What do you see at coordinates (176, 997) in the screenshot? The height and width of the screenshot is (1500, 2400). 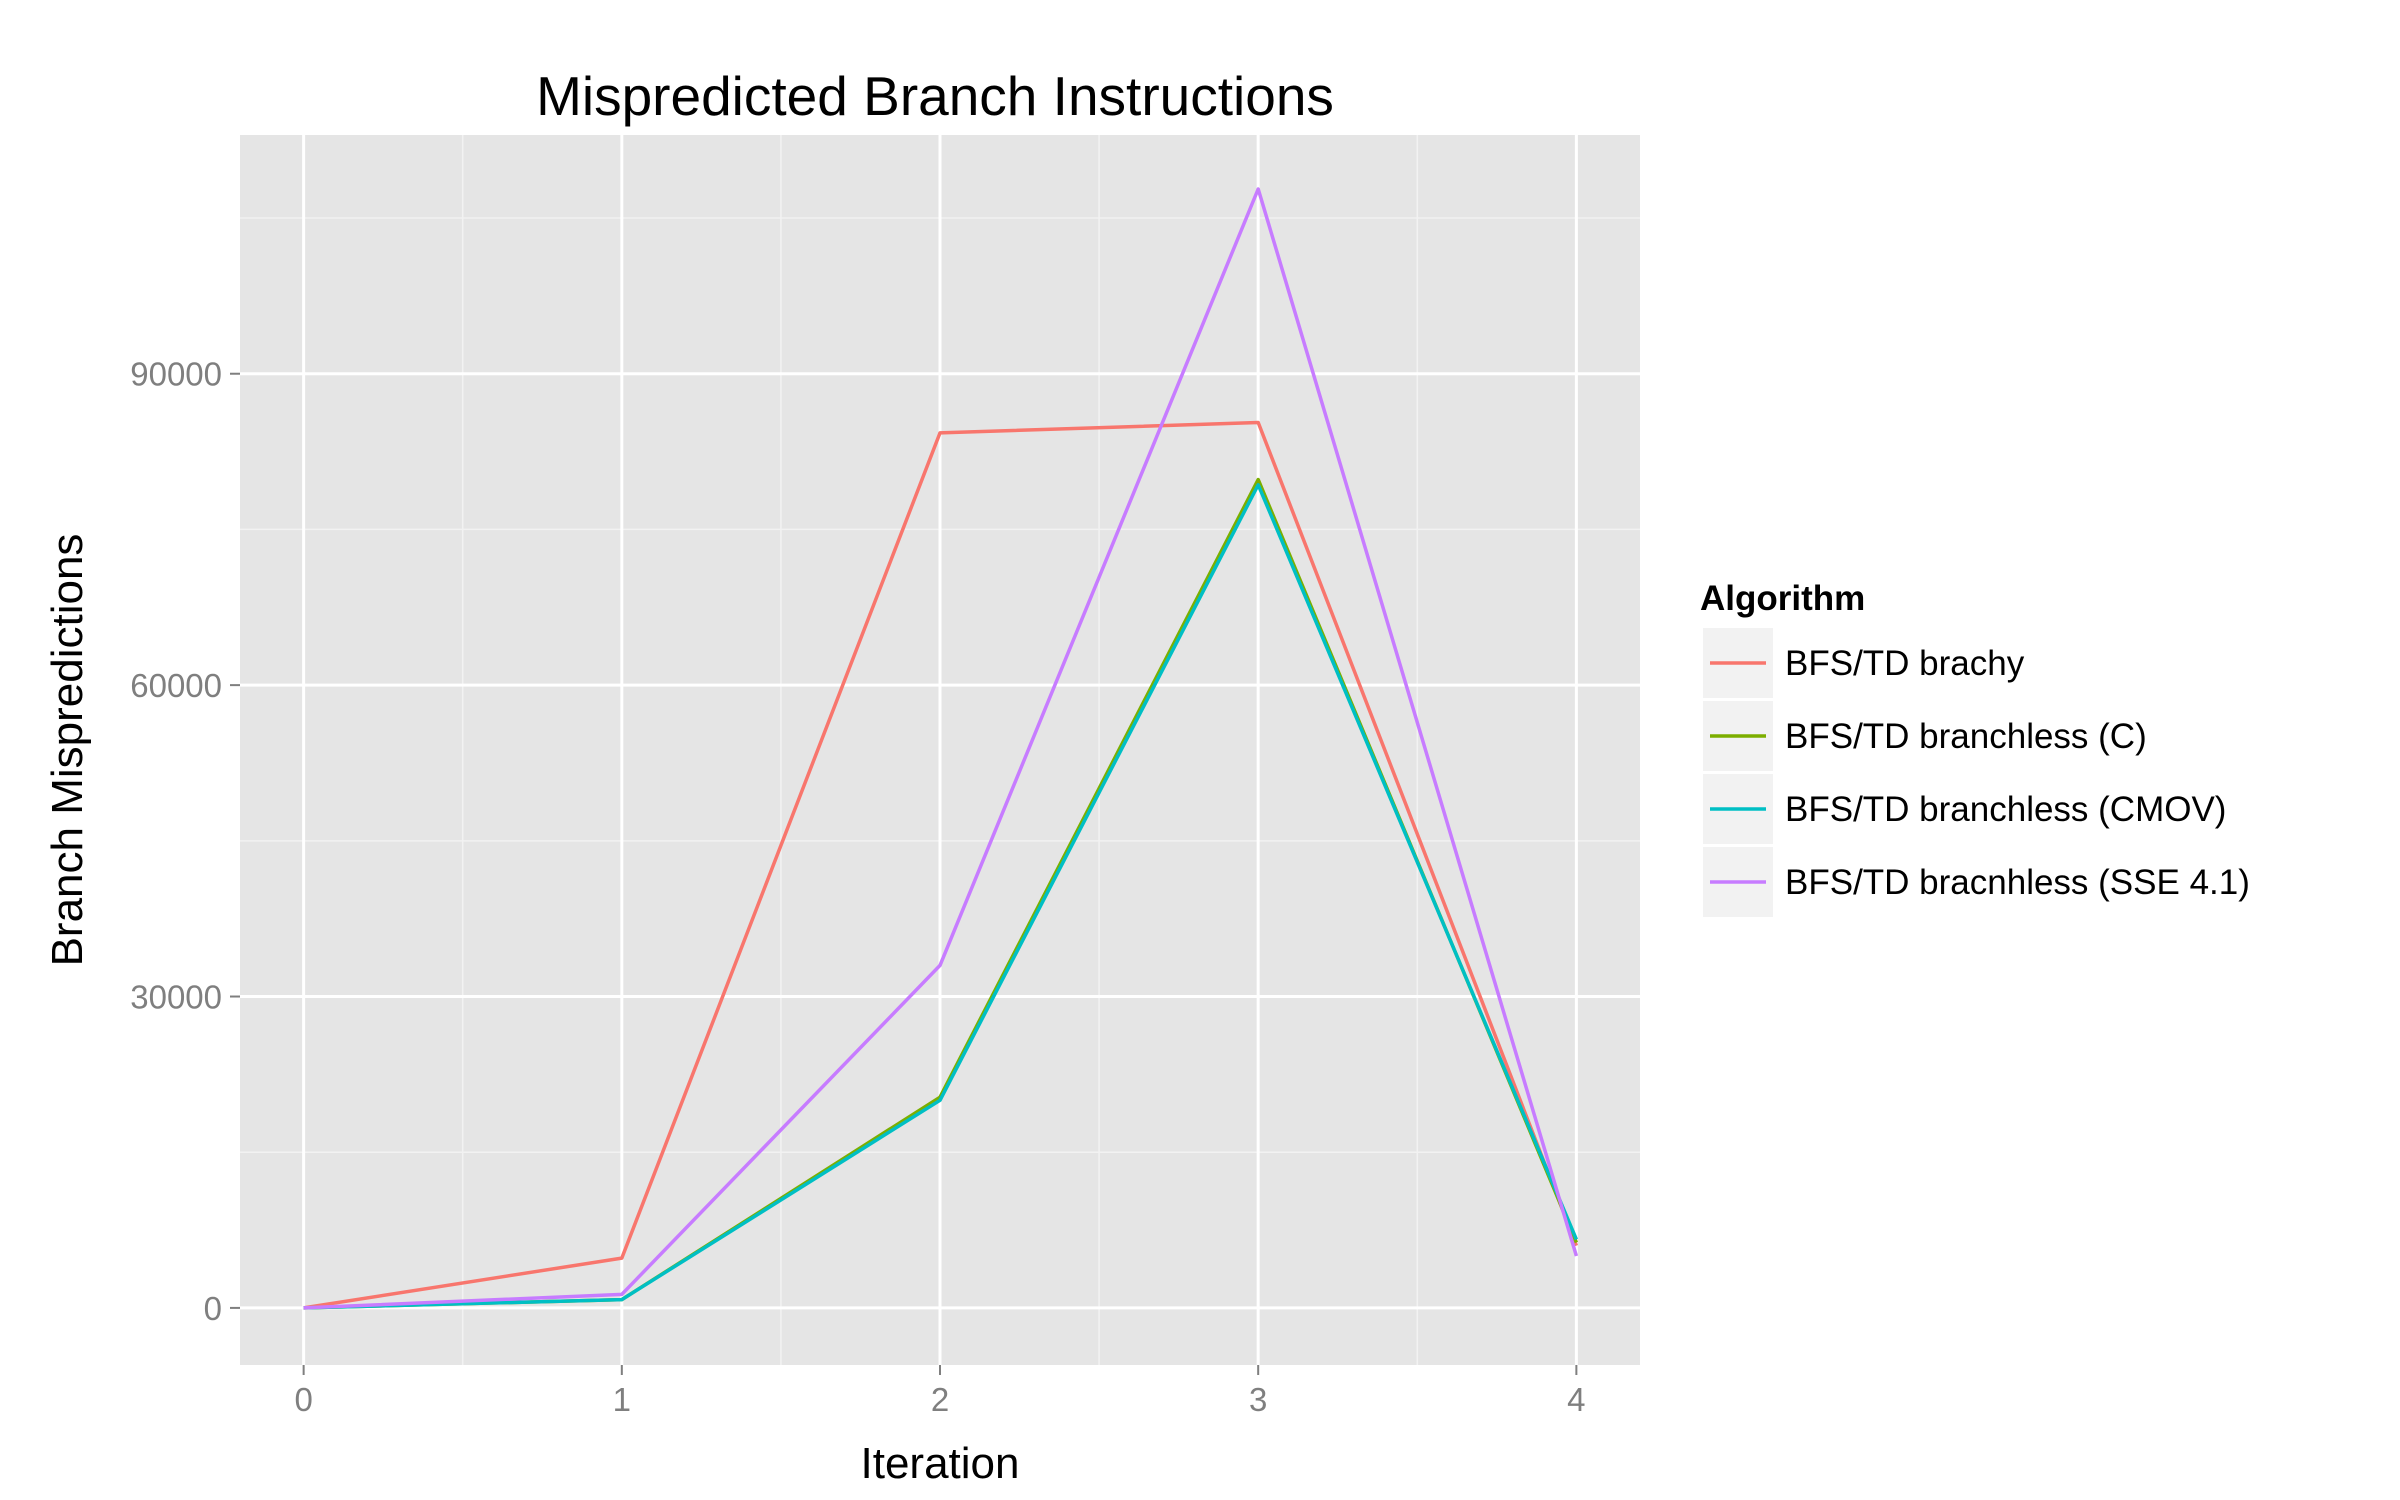 I see `y-tick-label: 30000` at bounding box center [176, 997].